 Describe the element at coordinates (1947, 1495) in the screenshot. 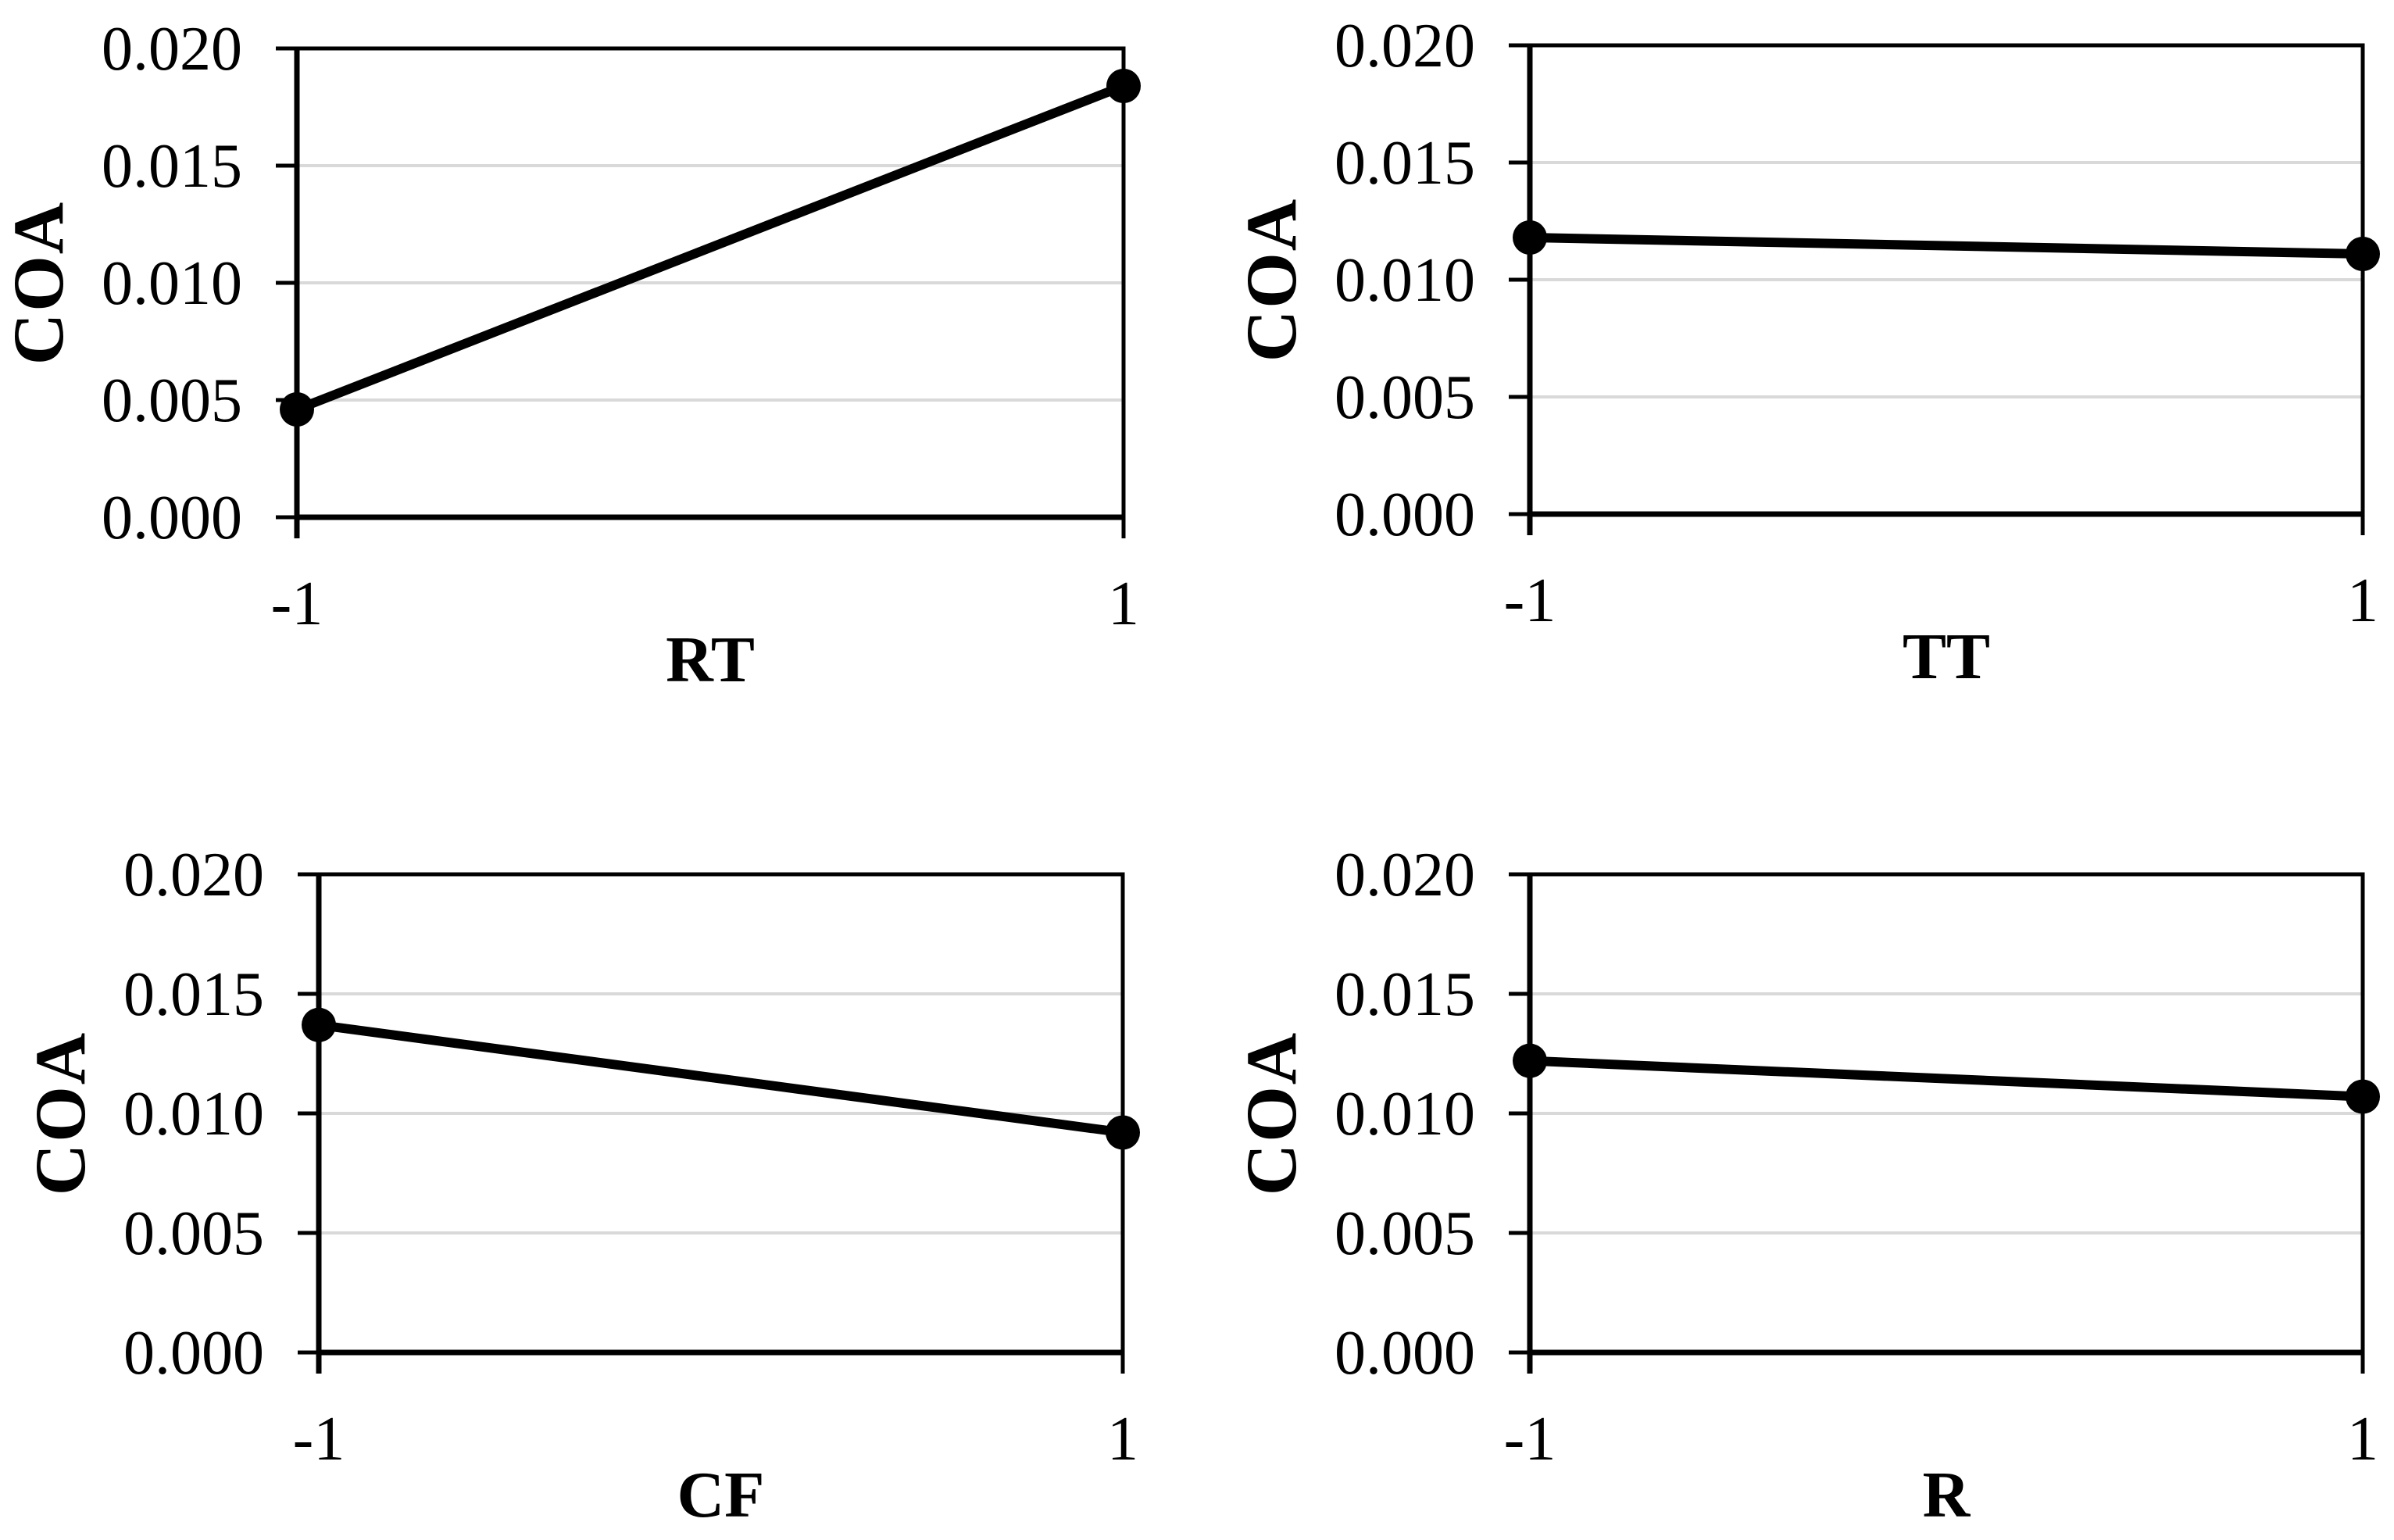

I see `x-axis-title: R` at that location.